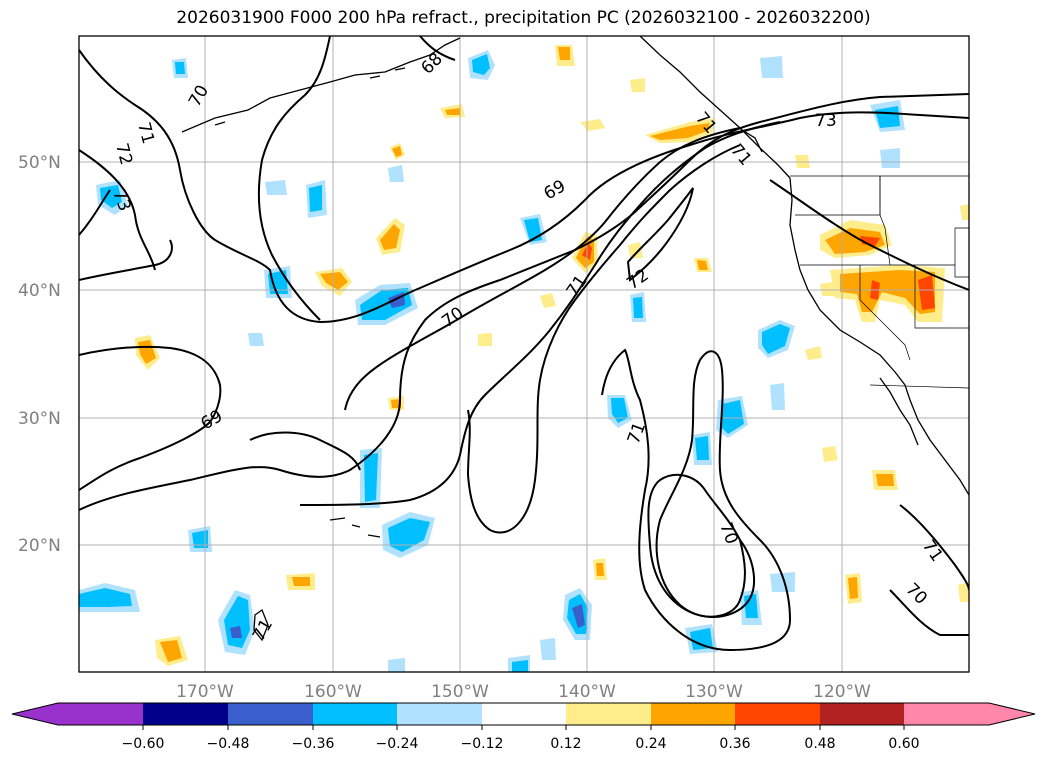 The image size is (1047, 765). What do you see at coordinates (39, 291) in the screenshot?
I see `lat-label: 40°N` at bounding box center [39, 291].